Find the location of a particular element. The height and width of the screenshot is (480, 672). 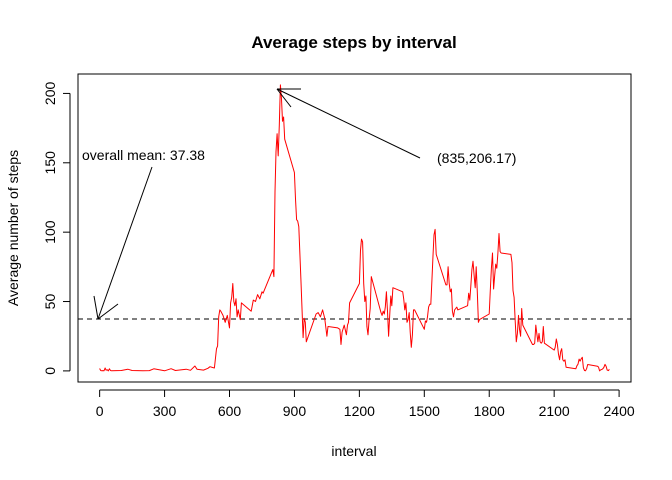

x-tick-label: 1200 is located at coordinates (359, 411).